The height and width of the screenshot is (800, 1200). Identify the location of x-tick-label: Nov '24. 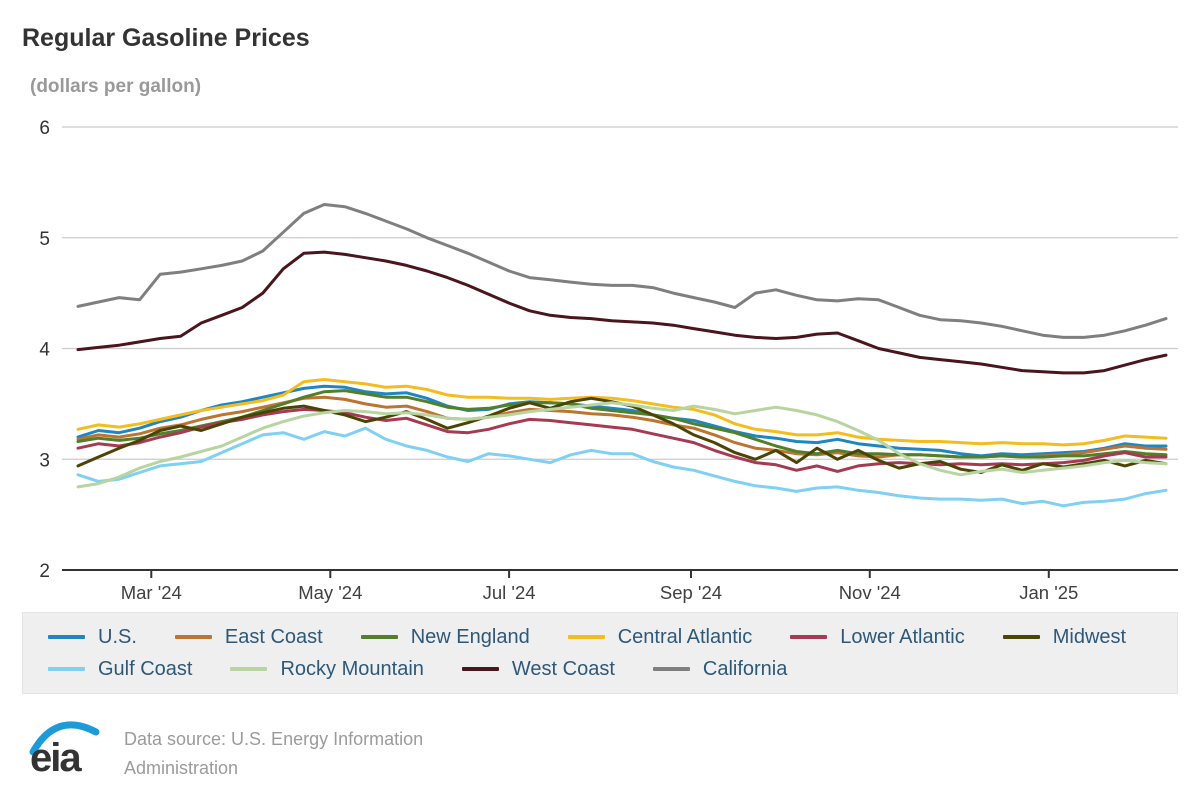
(870, 592).